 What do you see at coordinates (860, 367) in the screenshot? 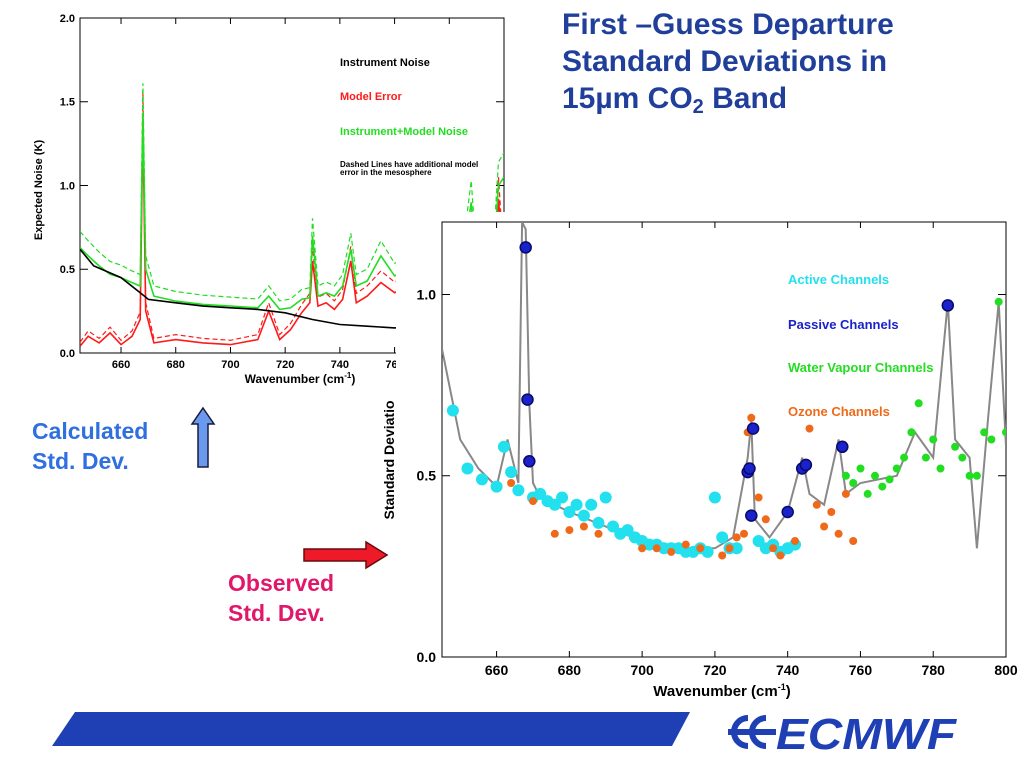
I see `legend-water-vapour-channels: Water Vapour Channels` at bounding box center [860, 367].